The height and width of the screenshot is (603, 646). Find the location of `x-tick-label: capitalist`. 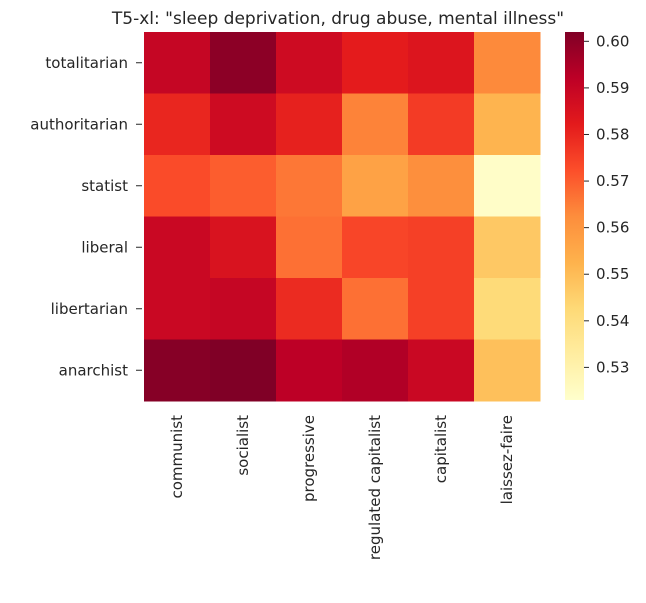

x-tick-label: capitalist is located at coordinates (441, 449).